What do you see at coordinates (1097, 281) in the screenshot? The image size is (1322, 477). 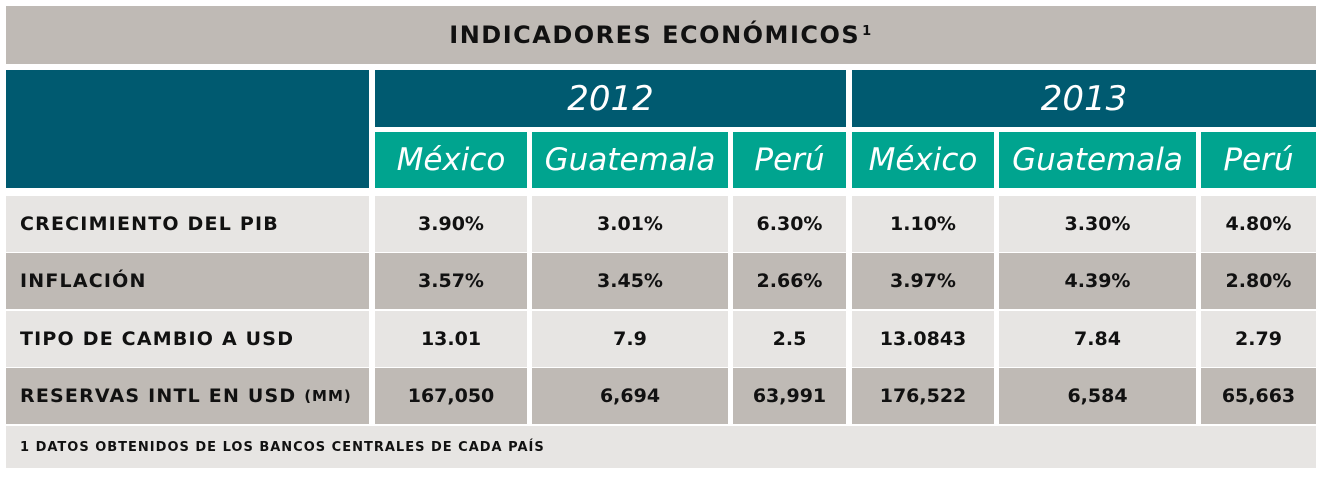 I see `table-cell: 4.39%` at bounding box center [1097, 281].